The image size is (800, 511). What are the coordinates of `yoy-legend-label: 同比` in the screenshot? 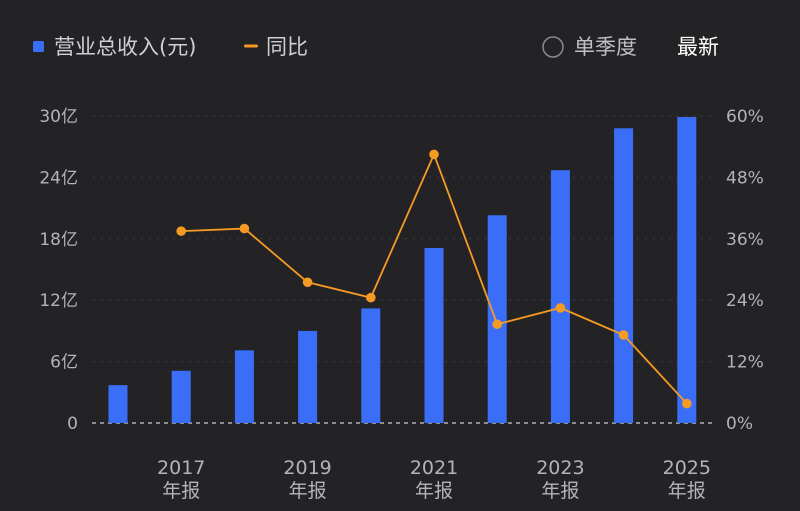 It's located at (287, 47).